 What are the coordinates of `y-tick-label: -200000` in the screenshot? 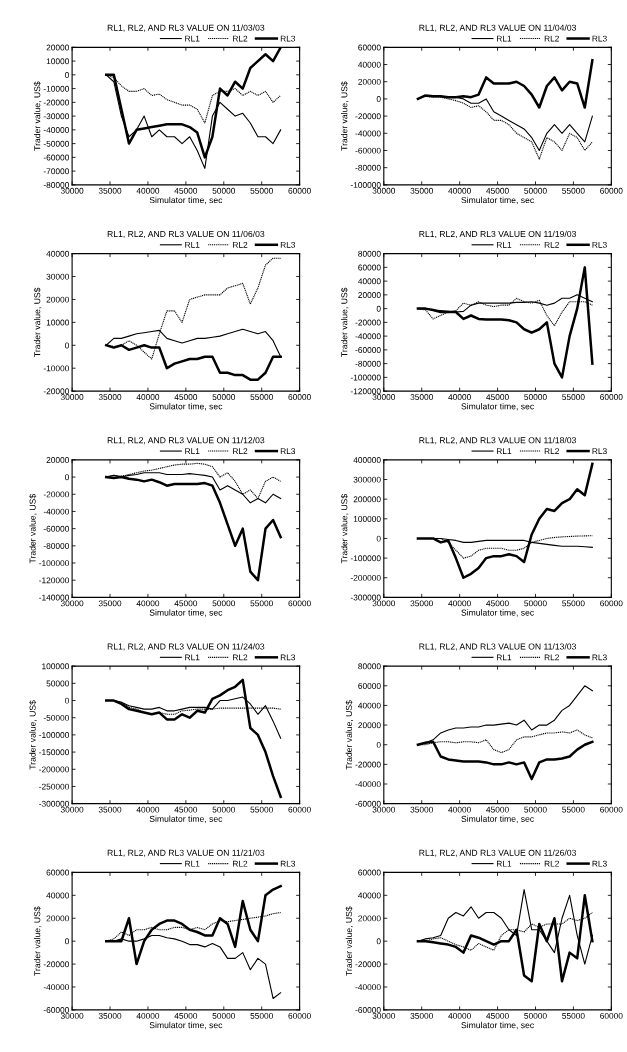 It's located at (54, 769).